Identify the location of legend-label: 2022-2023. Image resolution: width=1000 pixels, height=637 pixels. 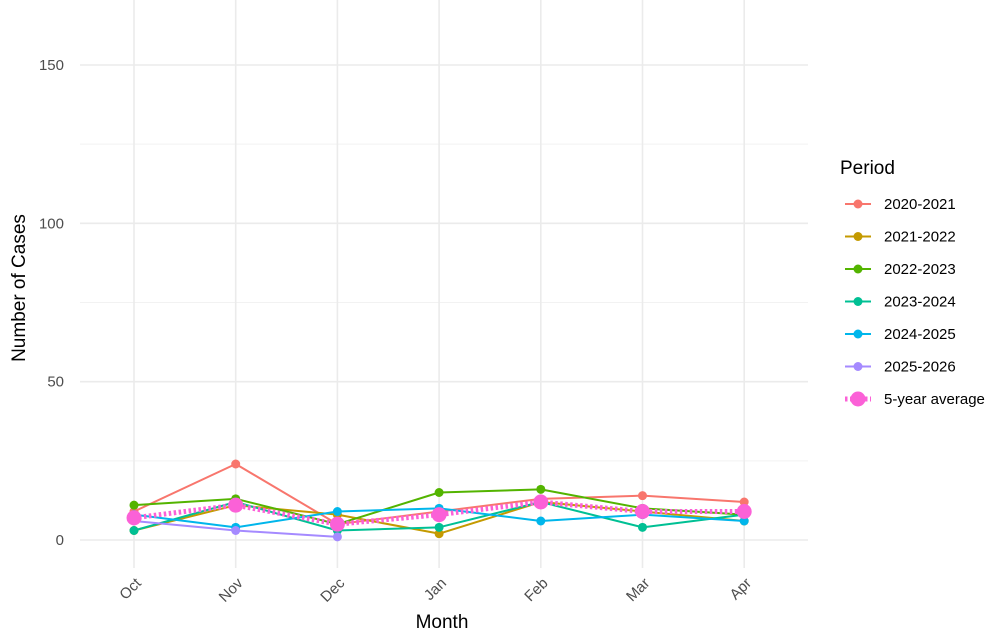
(920, 269).